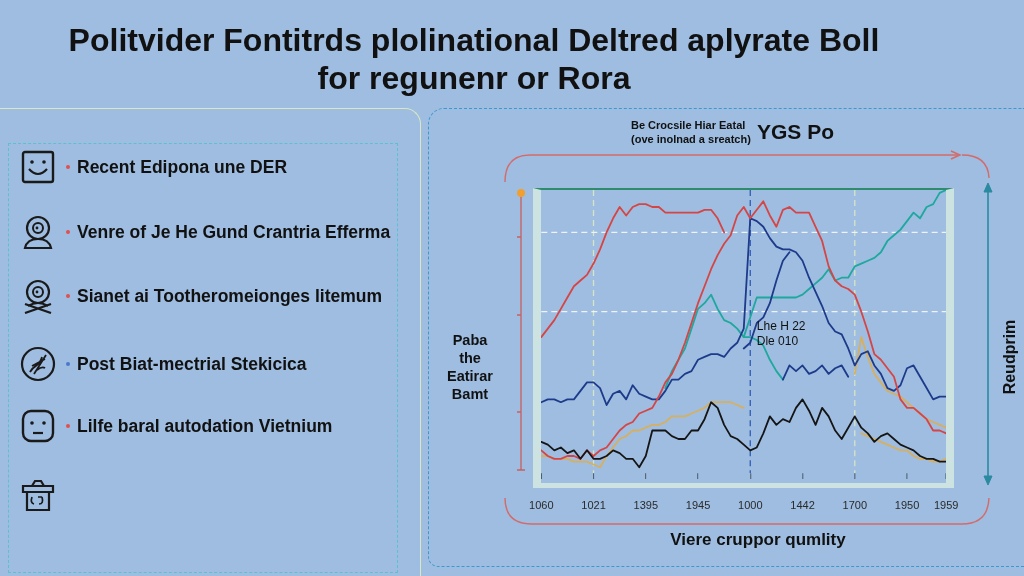  I want to click on text: Recent Edipona une DER, so click(182, 167).